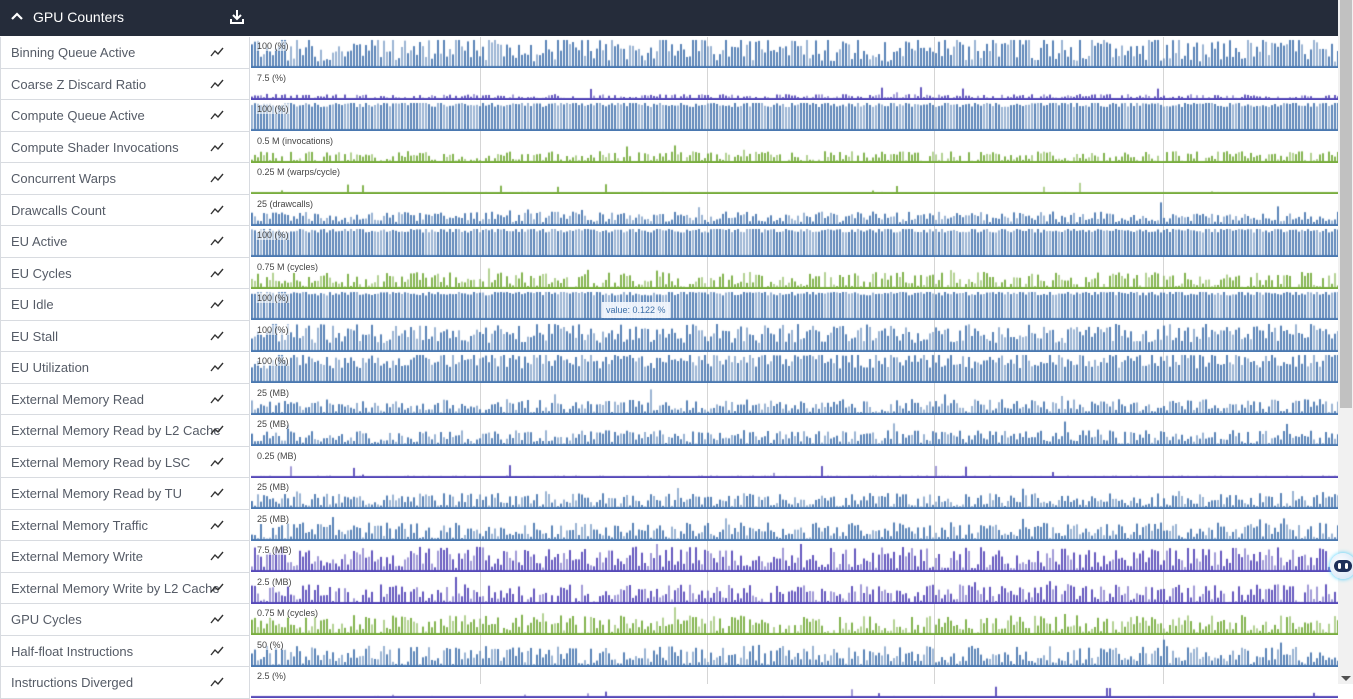 This screenshot has height=699, width=1353. I want to click on counter-graph: 2.5 (MB), so click(794, 588).